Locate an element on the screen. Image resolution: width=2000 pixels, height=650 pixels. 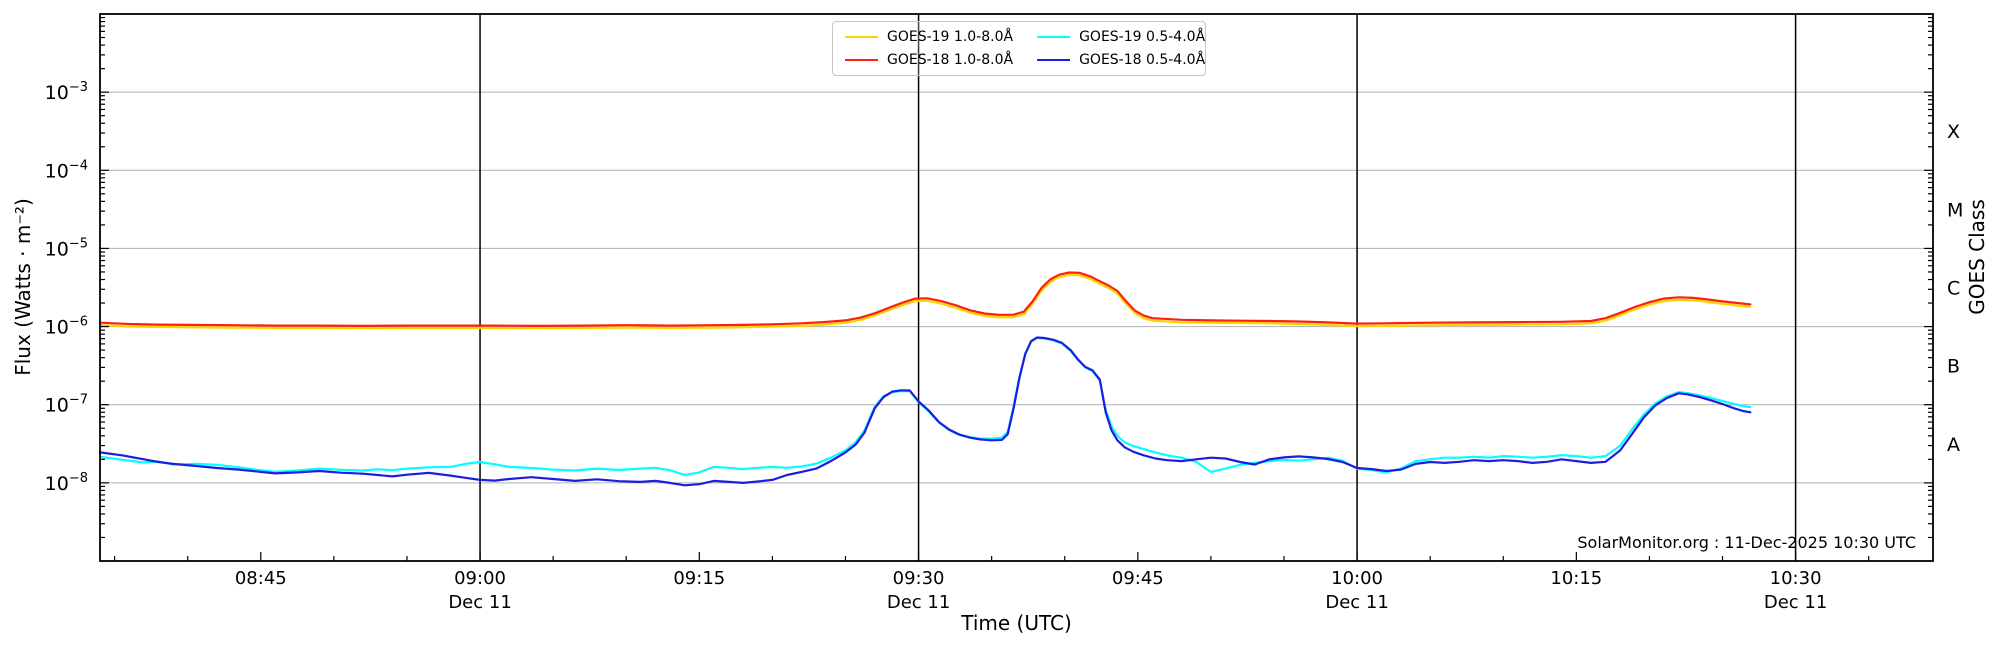
series-goes19-long is located at coordinates (925, 301).